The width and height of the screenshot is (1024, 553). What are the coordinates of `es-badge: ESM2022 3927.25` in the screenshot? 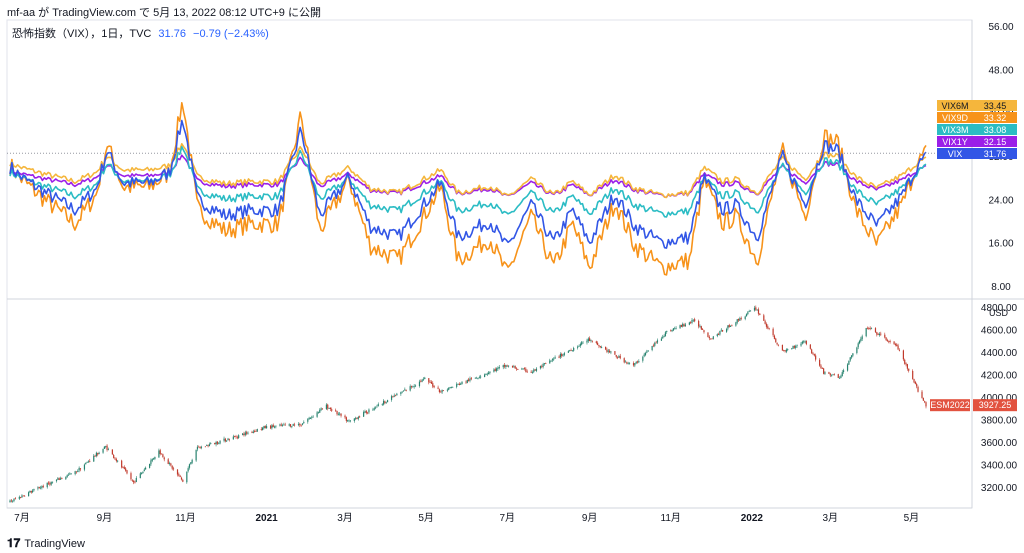 It's located at (973, 405).